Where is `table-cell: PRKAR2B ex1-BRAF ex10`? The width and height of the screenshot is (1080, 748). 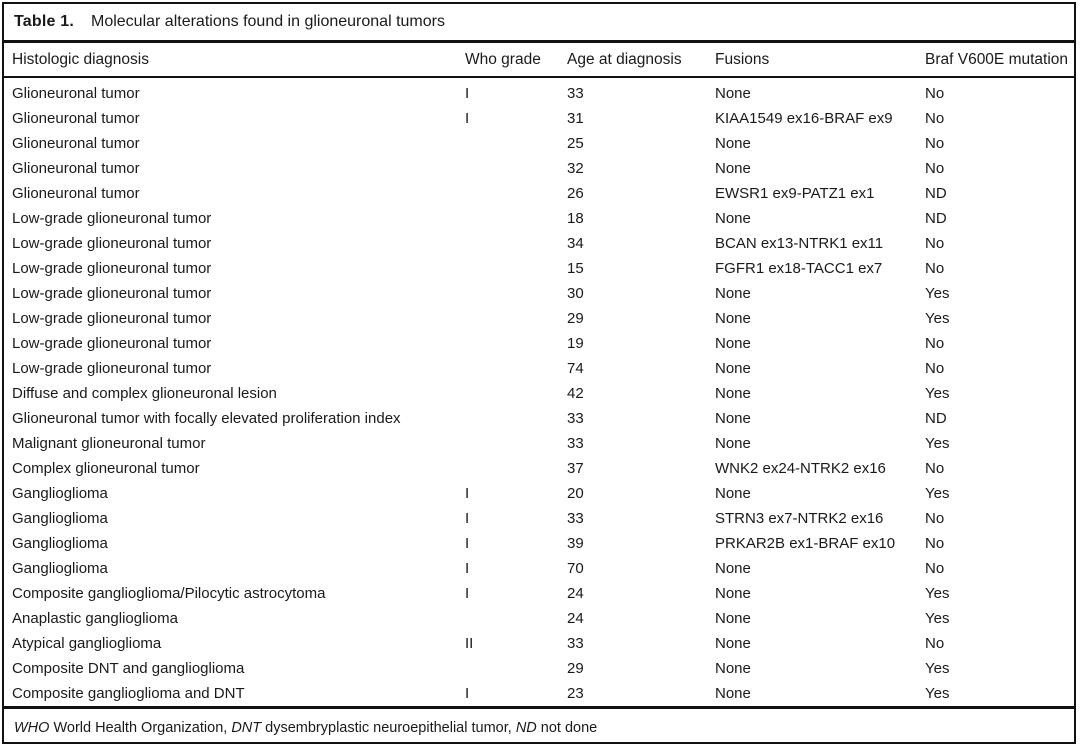 table-cell: PRKAR2B ex1-BRAF ex10 is located at coordinates (805, 543).